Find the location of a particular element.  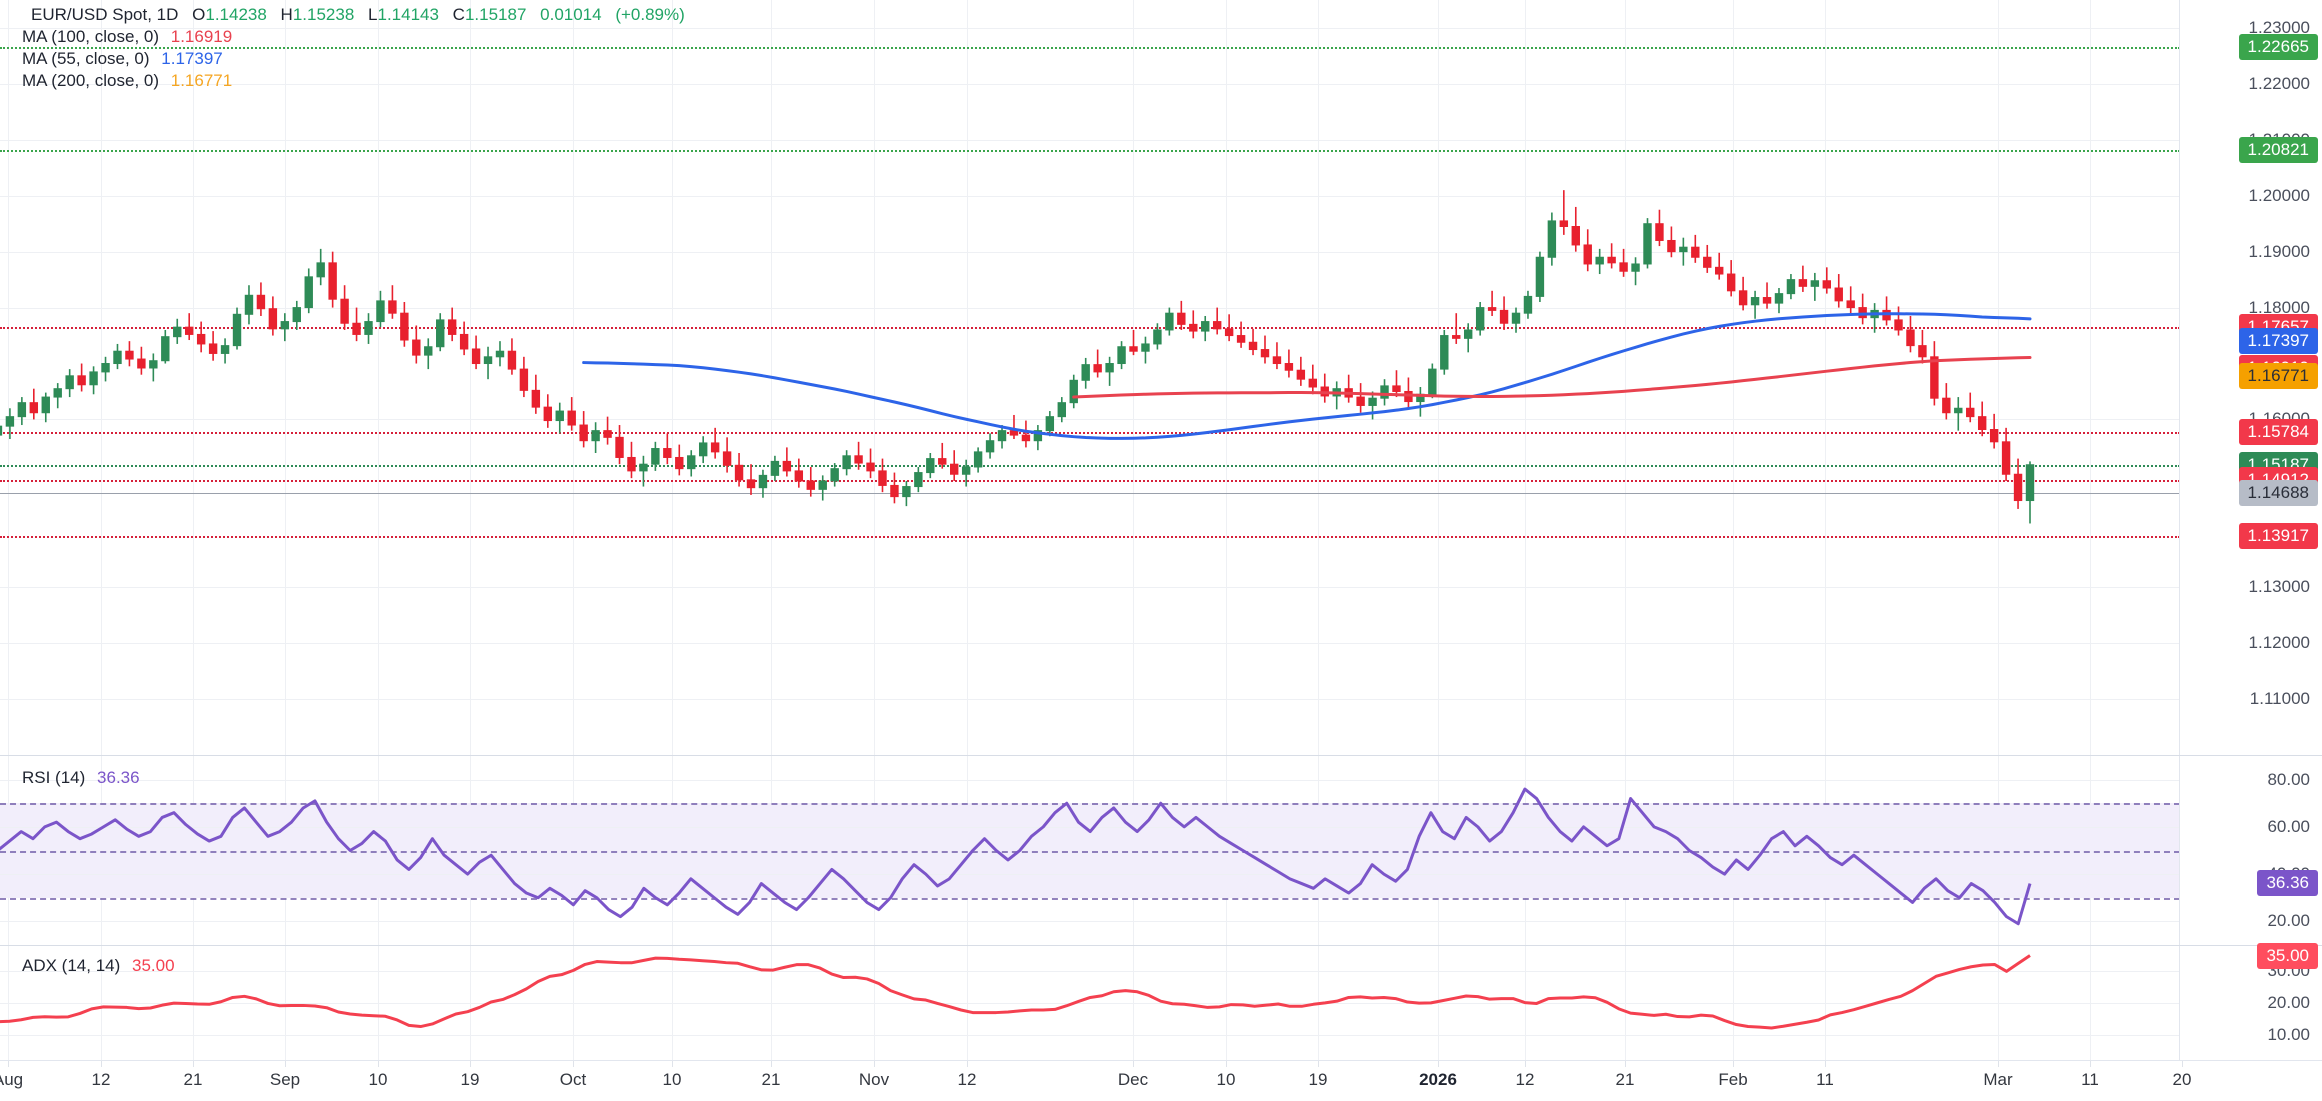

ma100-label: MA (100, close, 0) is located at coordinates (91, 36).